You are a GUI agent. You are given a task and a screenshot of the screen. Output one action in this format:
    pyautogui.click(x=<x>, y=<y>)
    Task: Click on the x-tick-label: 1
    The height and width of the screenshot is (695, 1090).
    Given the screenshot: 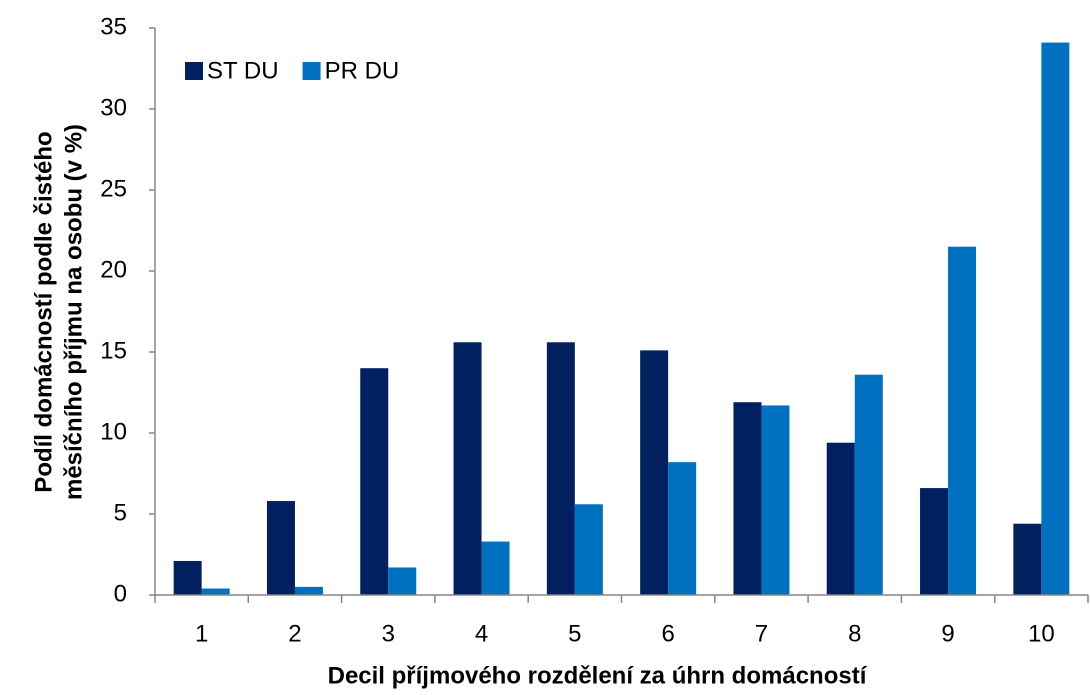 What is the action you would take?
    pyautogui.click(x=201, y=633)
    